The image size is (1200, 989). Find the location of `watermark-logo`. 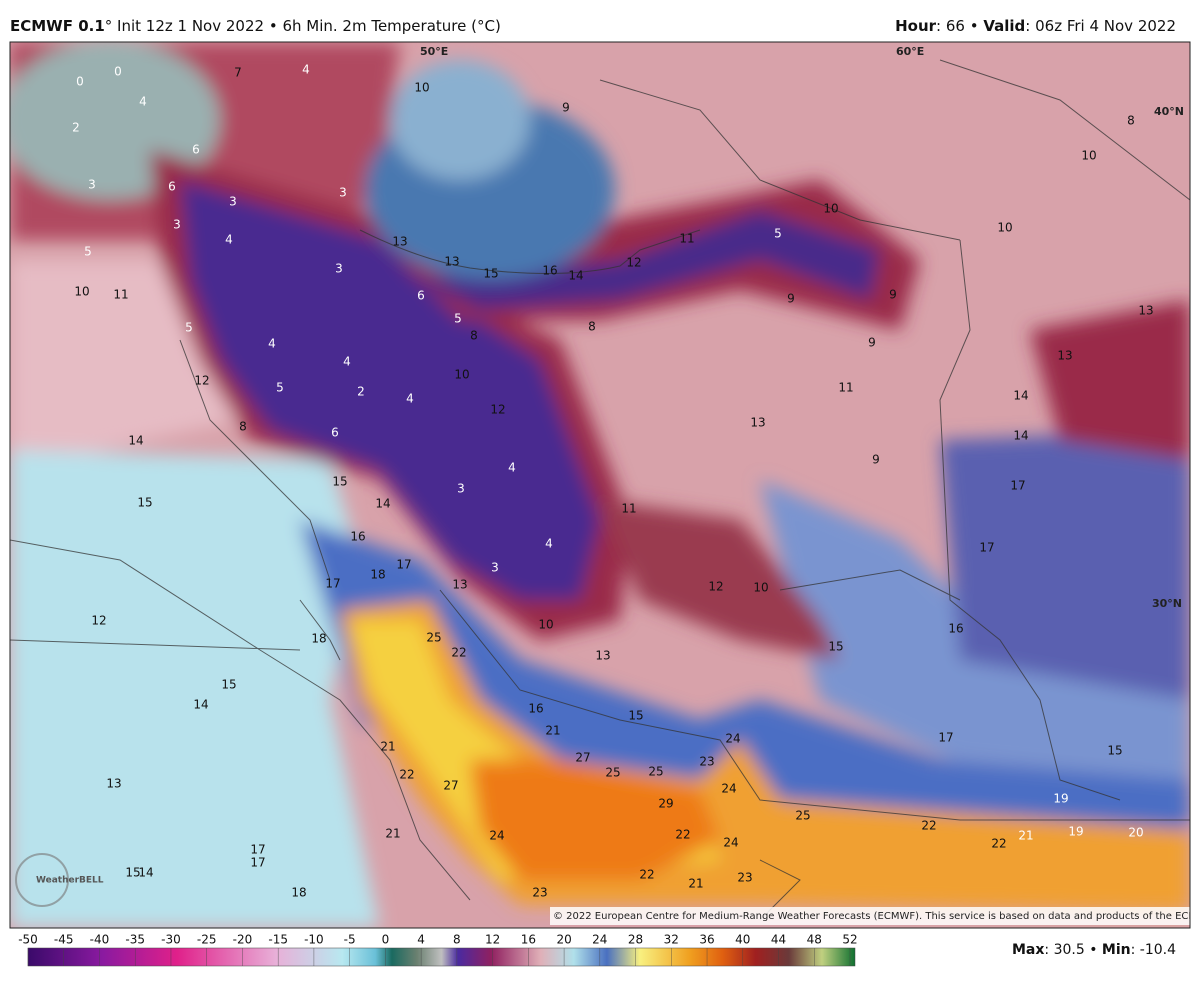

watermark-logo is located at coordinates (42, 880).